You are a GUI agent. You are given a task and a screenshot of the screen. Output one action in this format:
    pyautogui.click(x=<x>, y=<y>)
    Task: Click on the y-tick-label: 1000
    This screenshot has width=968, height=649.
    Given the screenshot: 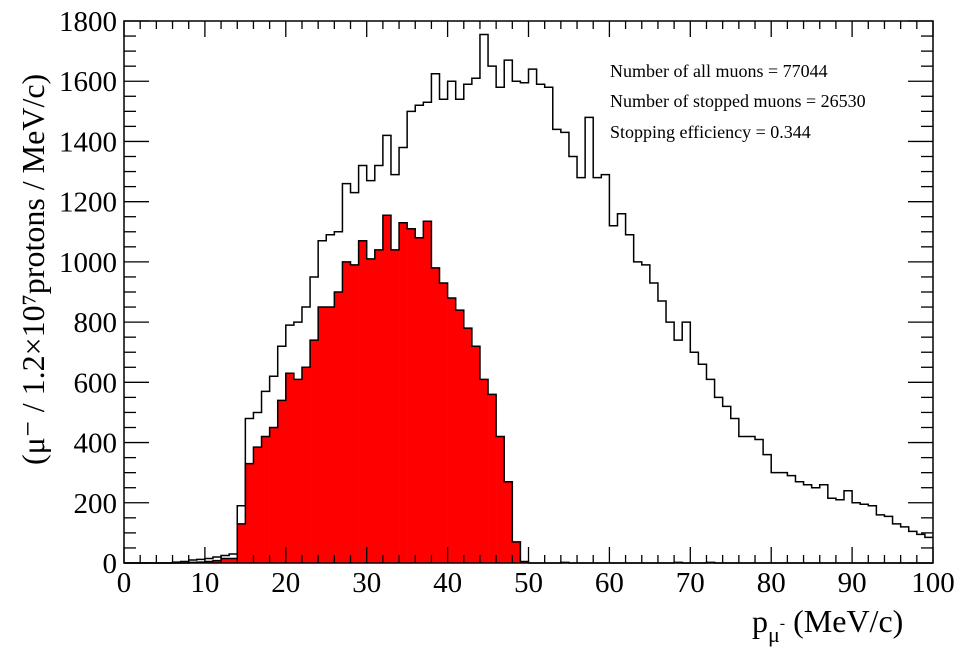 What is the action you would take?
    pyautogui.click(x=88, y=263)
    